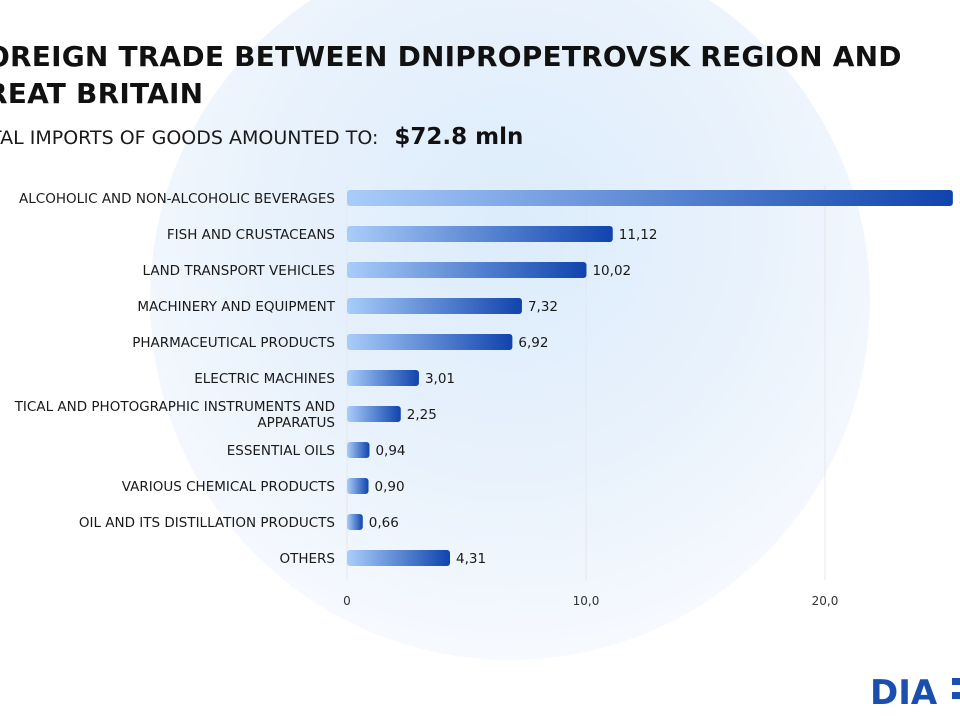 This screenshot has height=720, width=960. Describe the element at coordinates (586, 601) in the screenshot. I see `x-tick-label: 10,0` at that location.